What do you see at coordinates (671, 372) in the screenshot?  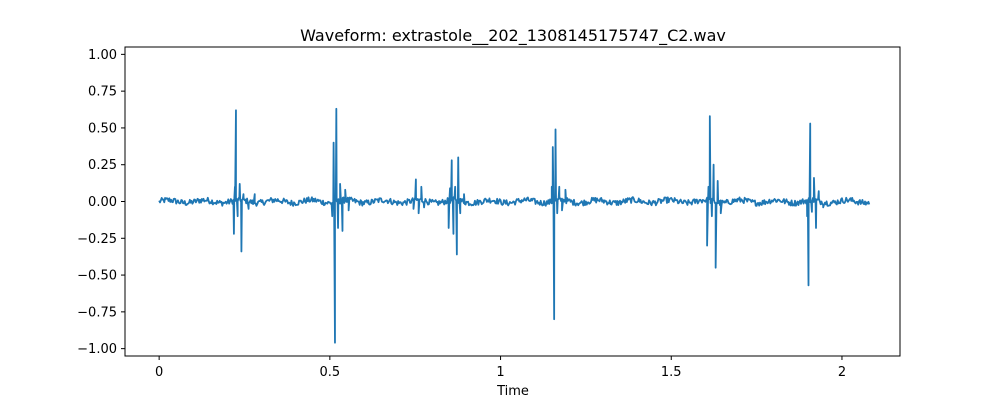 I see `x-tick-label: 1.5` at bounding box center [671, 372].